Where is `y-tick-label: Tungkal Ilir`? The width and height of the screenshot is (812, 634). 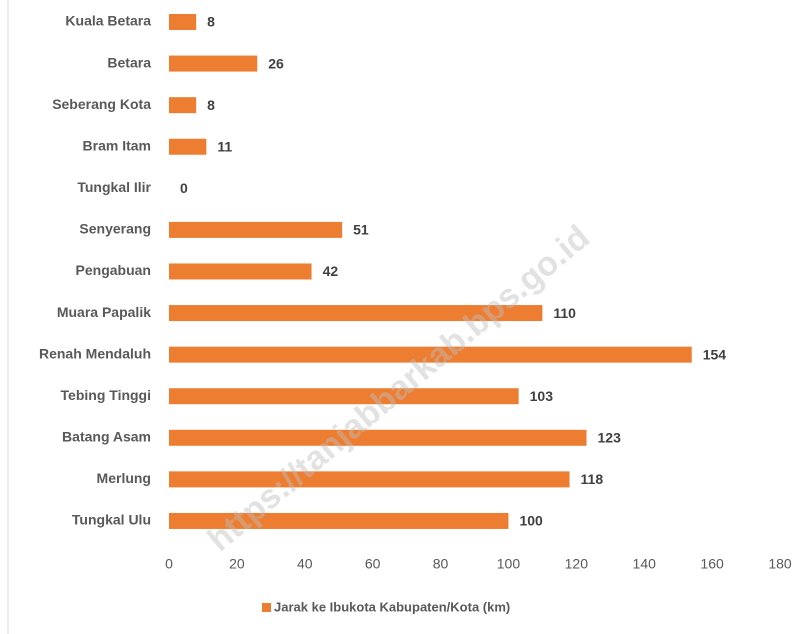
y-tick-label: Tungkal Ilir is located at coordinates (114, 187).